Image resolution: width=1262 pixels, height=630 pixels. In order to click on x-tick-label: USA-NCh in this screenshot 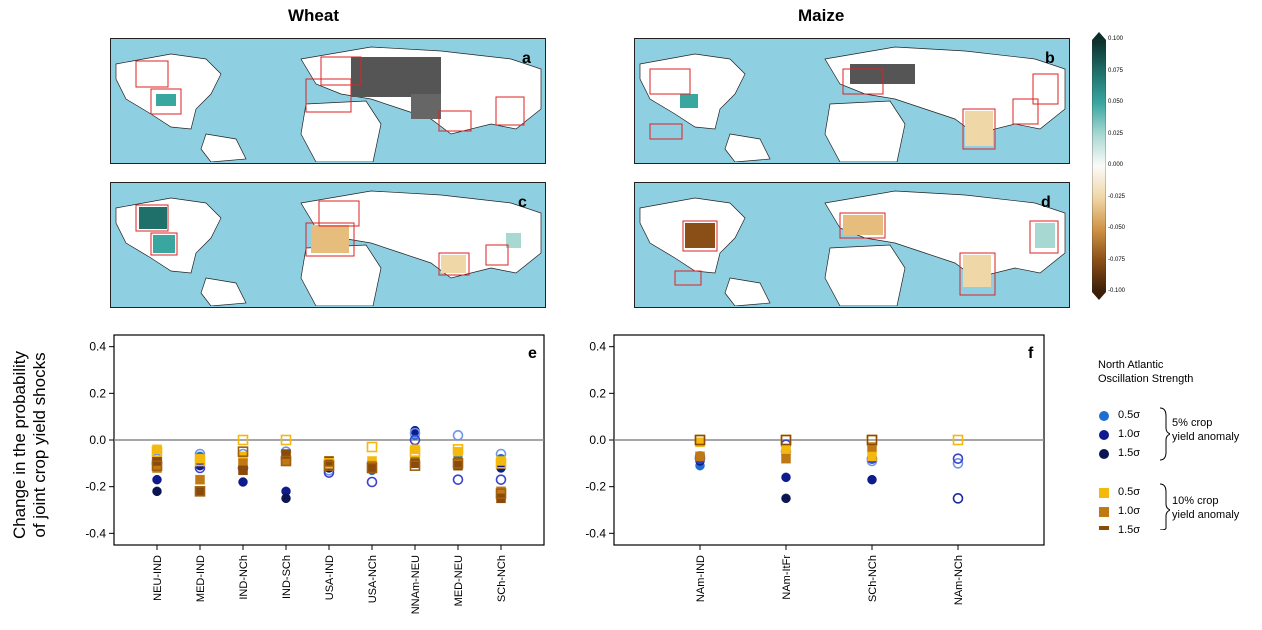, I will do `click(373, 579)`.